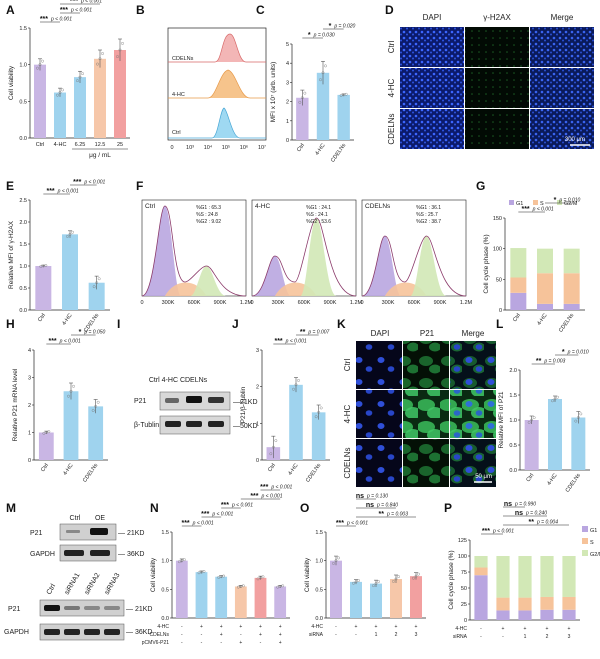  Describe the element at coordinates (542, 204) in the screenshot. I see `legend-label: S` at that location.